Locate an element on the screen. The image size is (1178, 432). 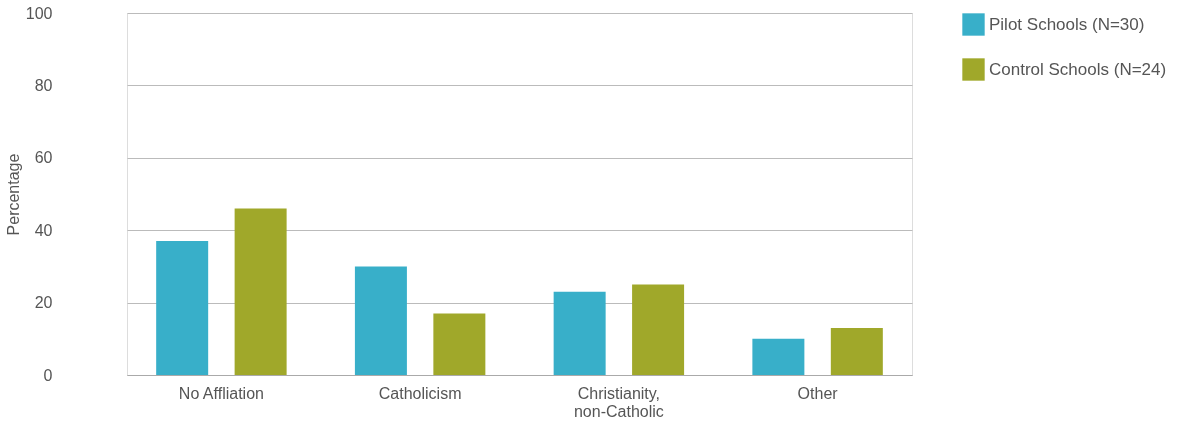
y-tick-label: 60 is located at coordinates (43, 158).